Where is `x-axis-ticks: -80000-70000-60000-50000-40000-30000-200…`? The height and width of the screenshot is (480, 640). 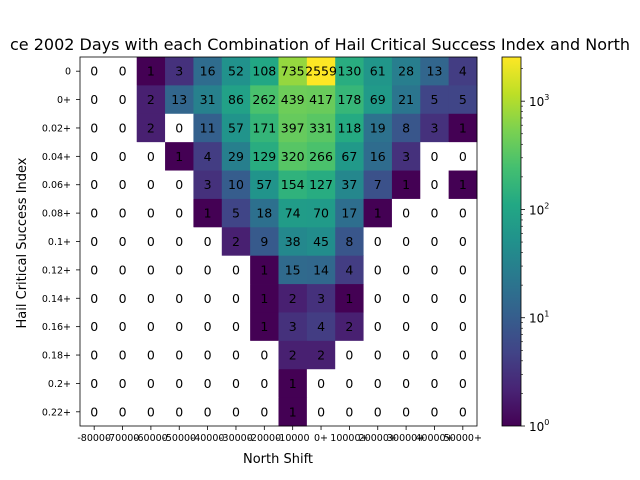
x-axis-ticks: -80000-70000-60000-50000-40000-30000-200… is located at coordinates (279, 435).